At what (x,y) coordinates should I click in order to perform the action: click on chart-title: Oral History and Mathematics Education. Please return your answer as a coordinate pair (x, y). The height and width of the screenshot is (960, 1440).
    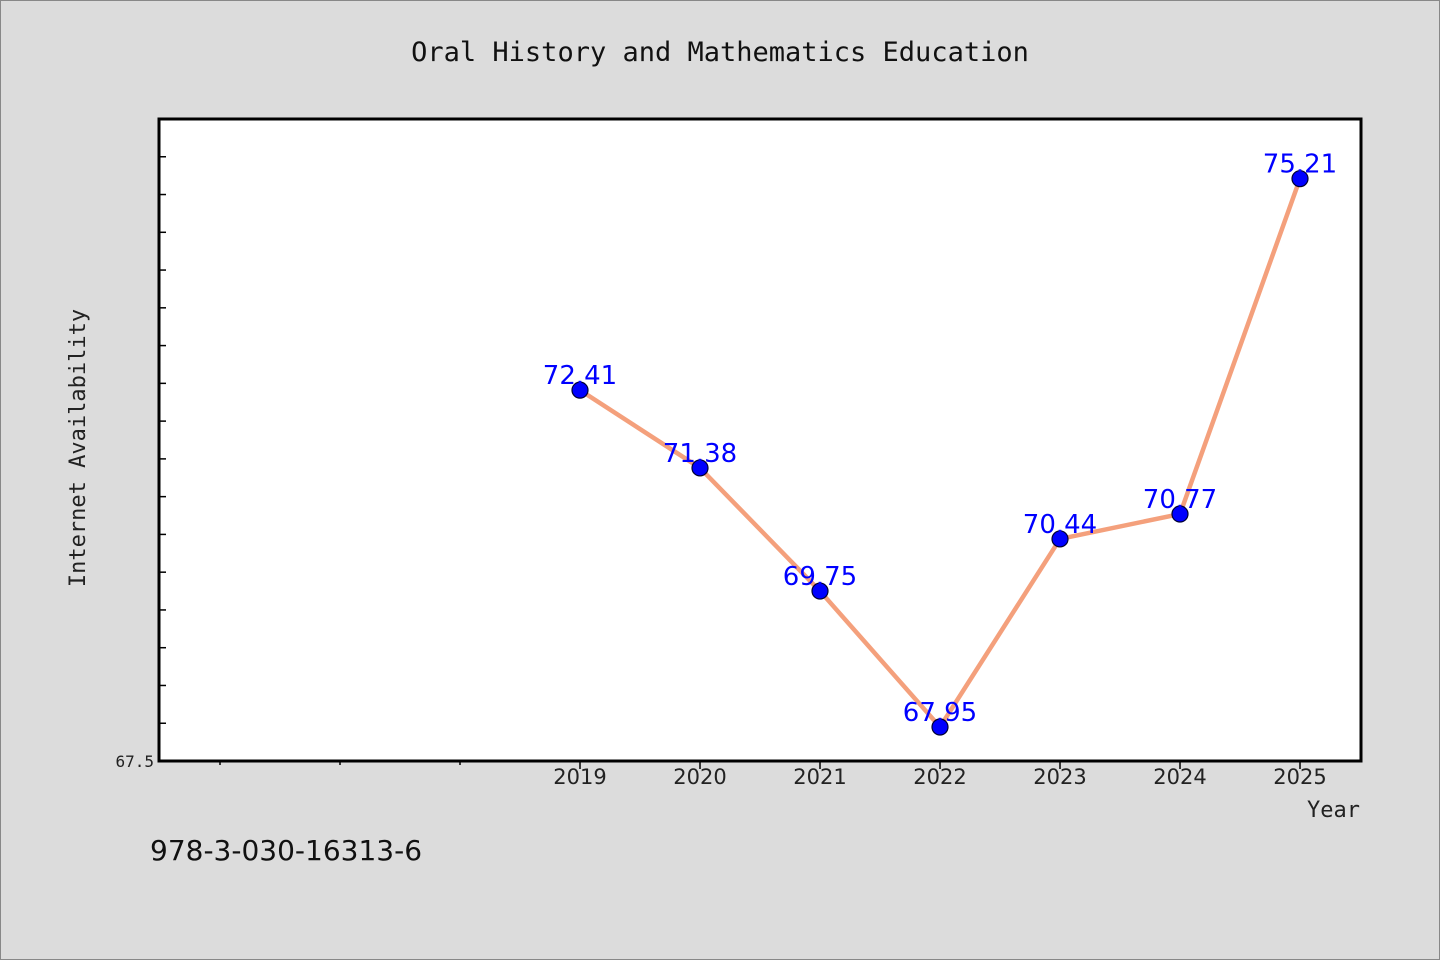
    Looking at the image, I should click on (720, 52).